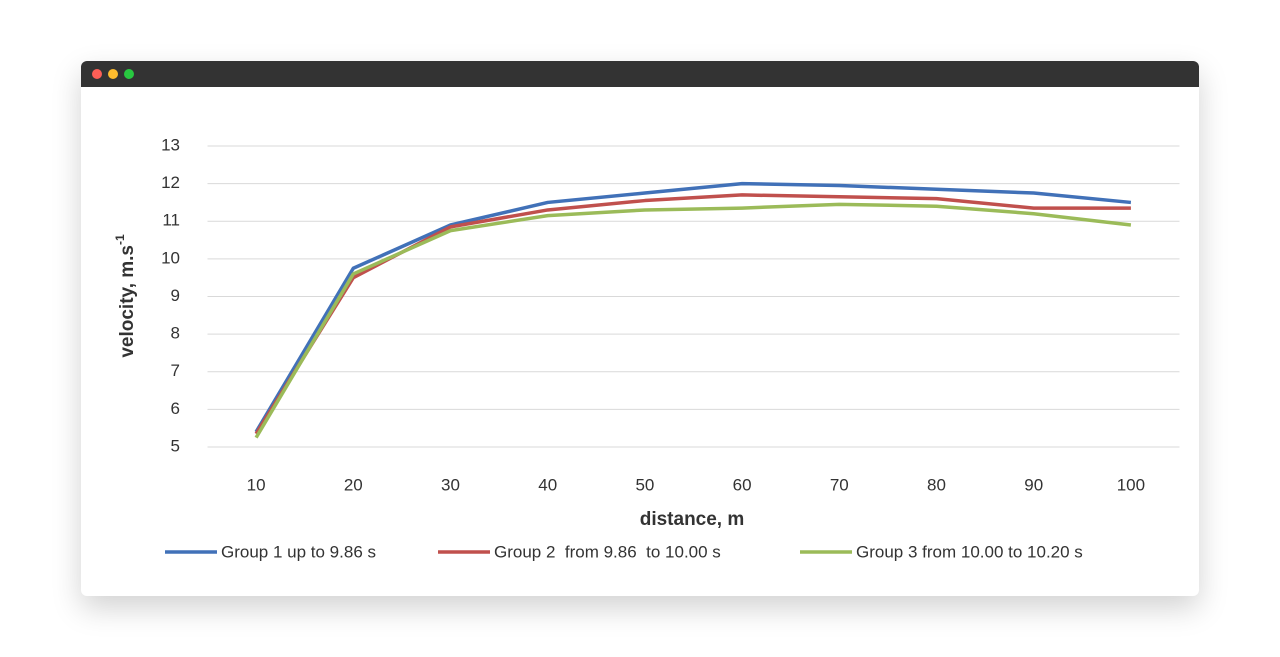 The width and height of the screenshot is (1280, 657). What do you see at coordinates (742, 484) in the screenshot?
I see `x-tick-label: 60` at bounding box center [742, 484].